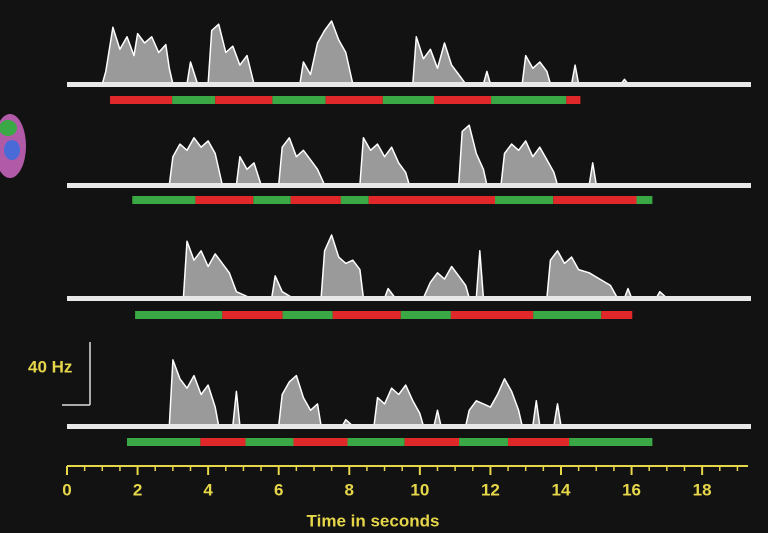  Describe the element at coordinates (349, 489) in the screenshot. I see `x-tick-label: 8` at that location.